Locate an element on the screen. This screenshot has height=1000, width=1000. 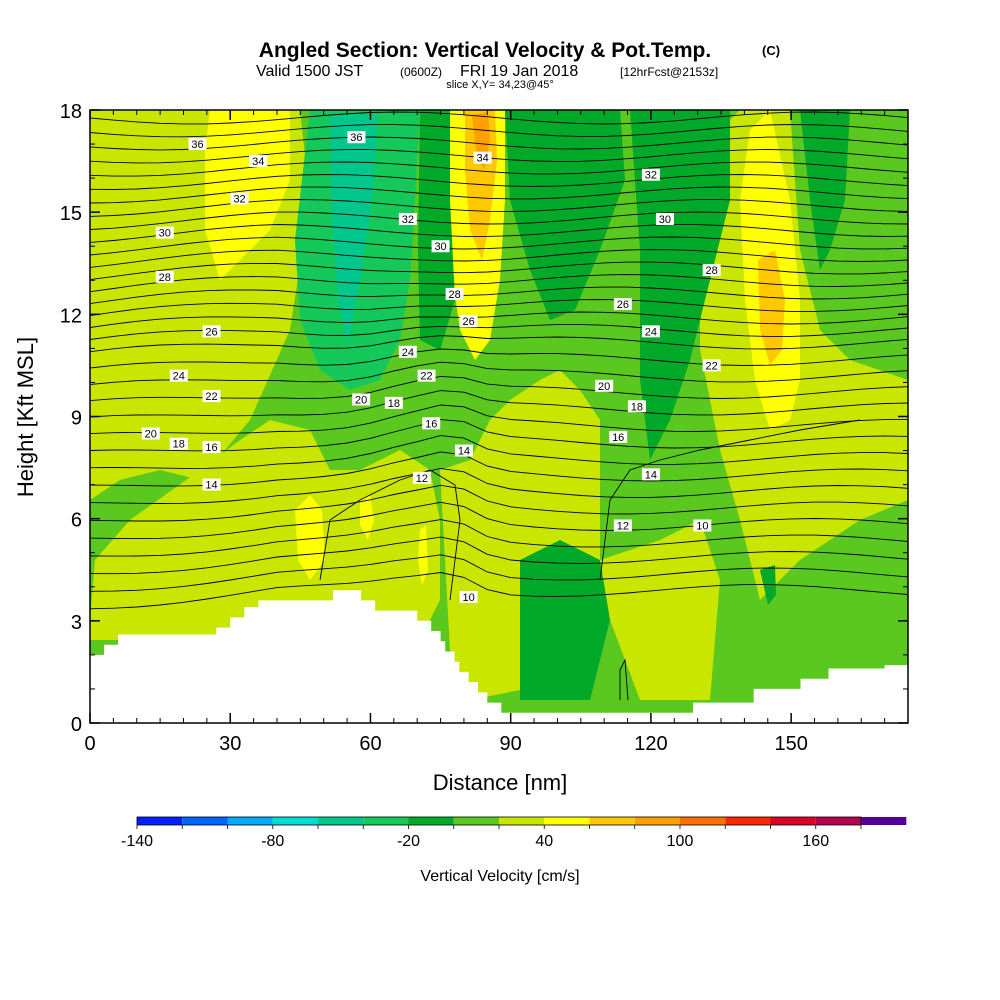
theta-label: 24 is located at coordinates (407, 352).